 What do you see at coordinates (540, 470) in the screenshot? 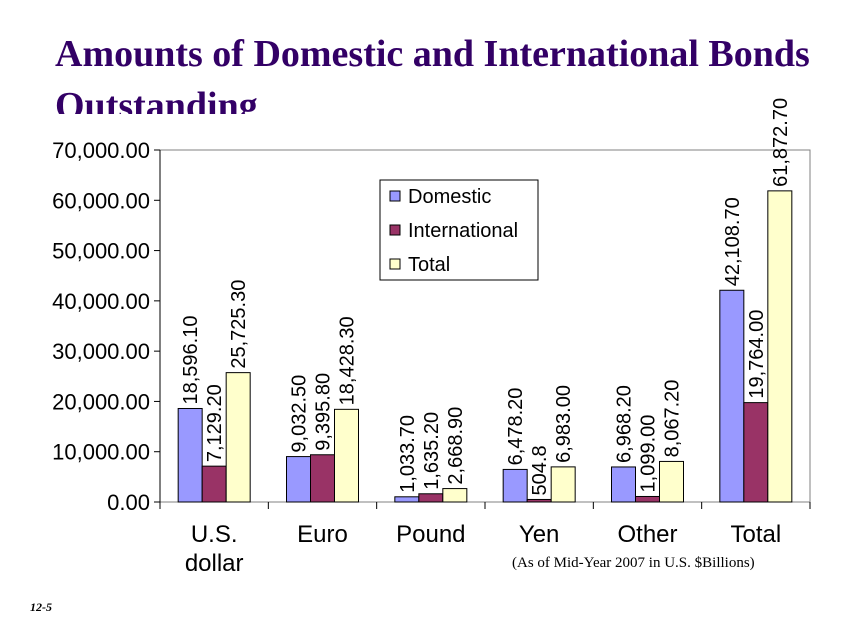
I see `data-label: 504.8` at bounding box center [540, 470].